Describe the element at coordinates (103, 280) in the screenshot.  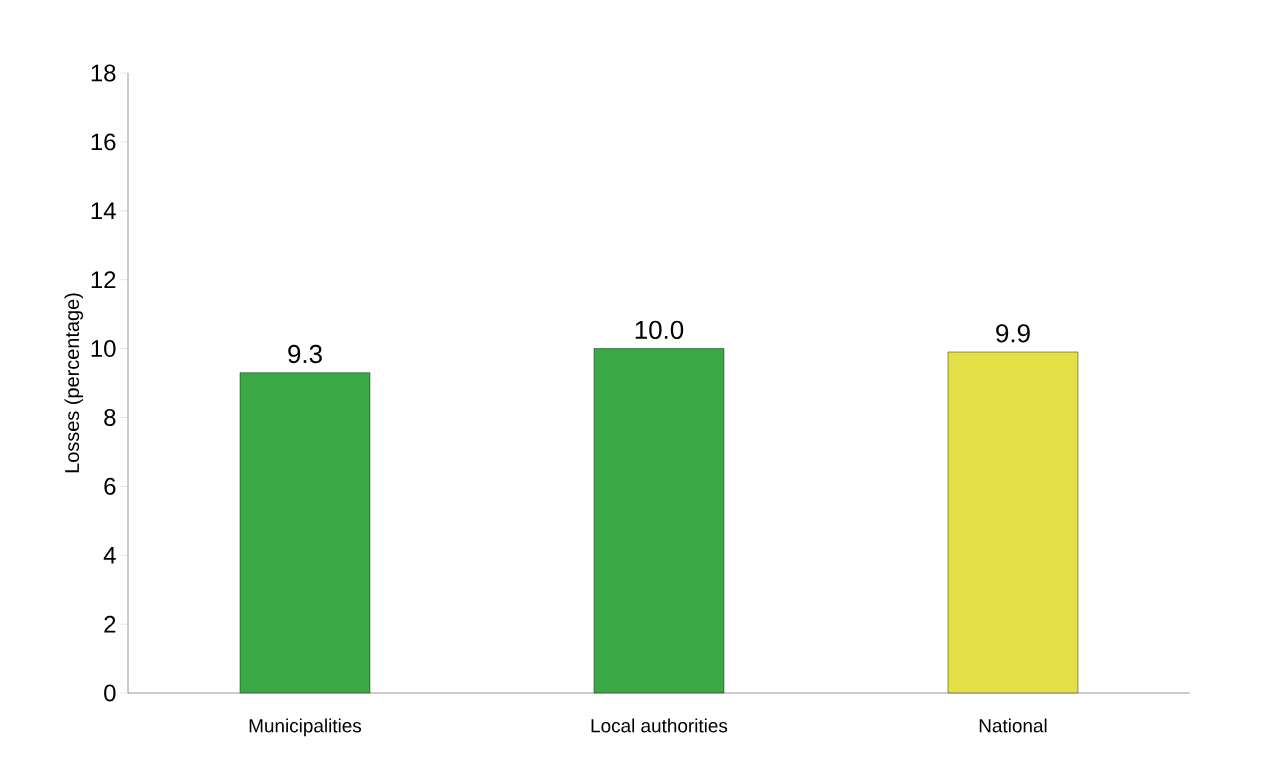
I see `y-tick-label: 12` at that location.